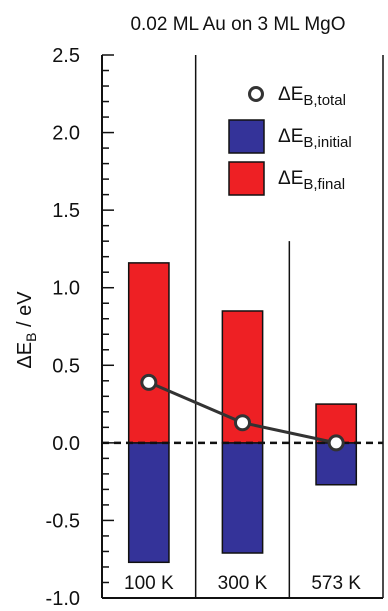 The height and width of the screenshot is (611, 388). What do you see at coordinates (327, 142) in the screenshot?
I see `legend-label-sub: B,initial` at bounding box center [327, 142].